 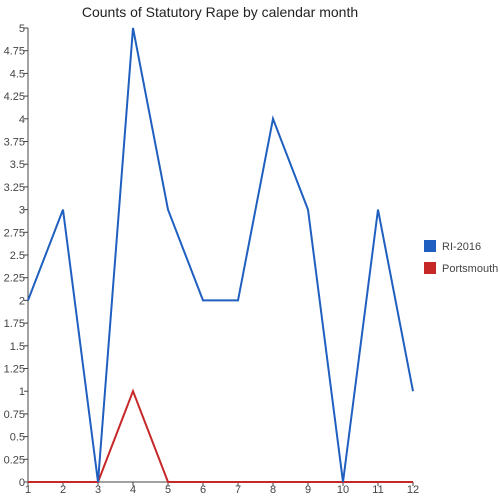 What do you see at coordinates (14, 52) in the screenshot?
I see `y-tick-label: 4.75` at bounding box center [14, 52].